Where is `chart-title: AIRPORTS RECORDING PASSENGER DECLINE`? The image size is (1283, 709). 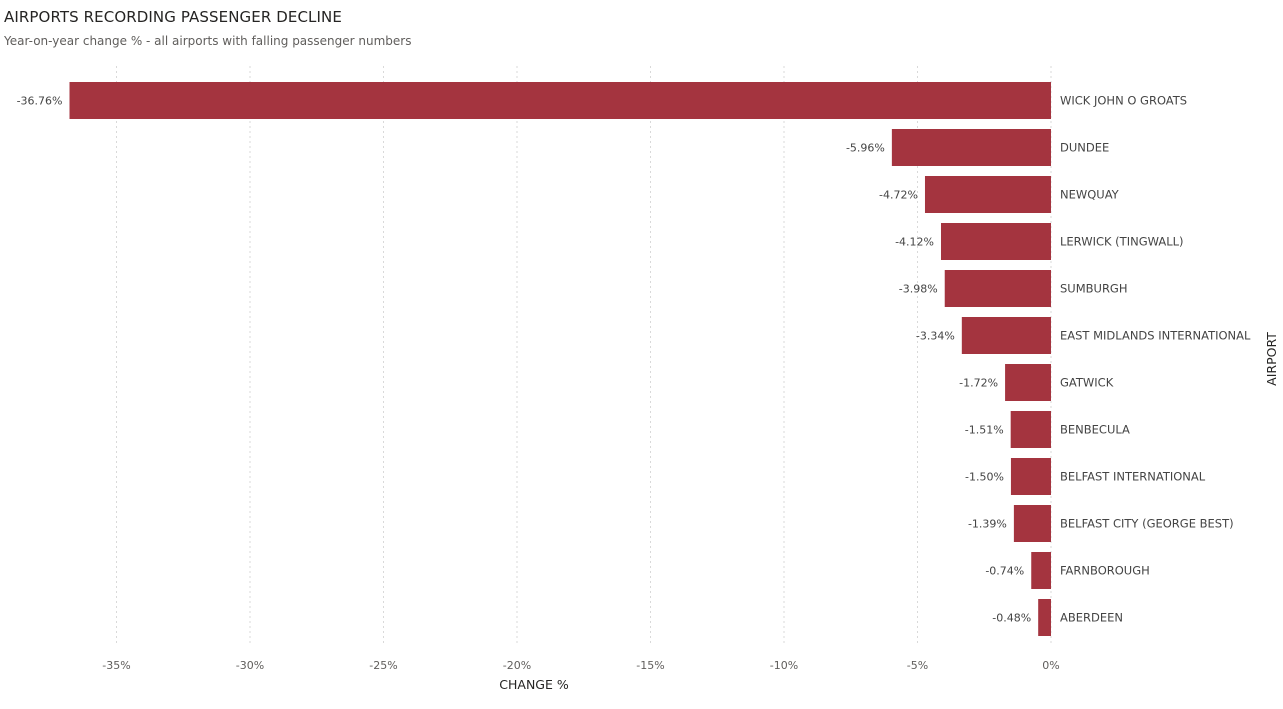 chart-title: AIRPORTS RECORDING PASSENGER DECLINE is located at coordinates (173, 17).